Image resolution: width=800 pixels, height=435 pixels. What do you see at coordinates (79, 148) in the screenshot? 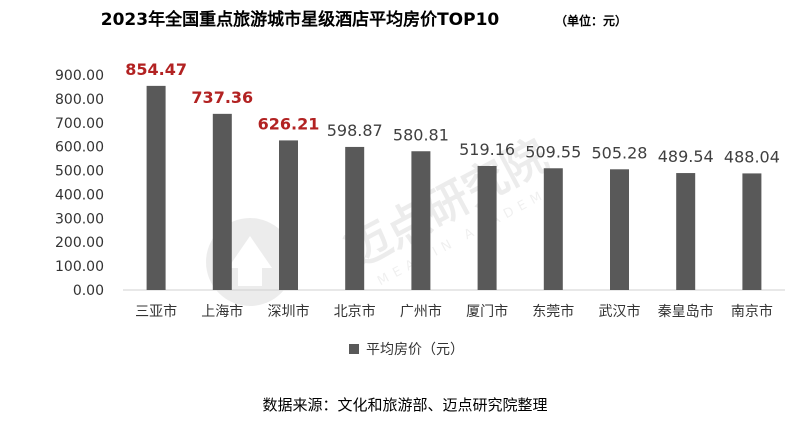
I see `y-tick-label: 600.00` at bounding box center [79, 148].